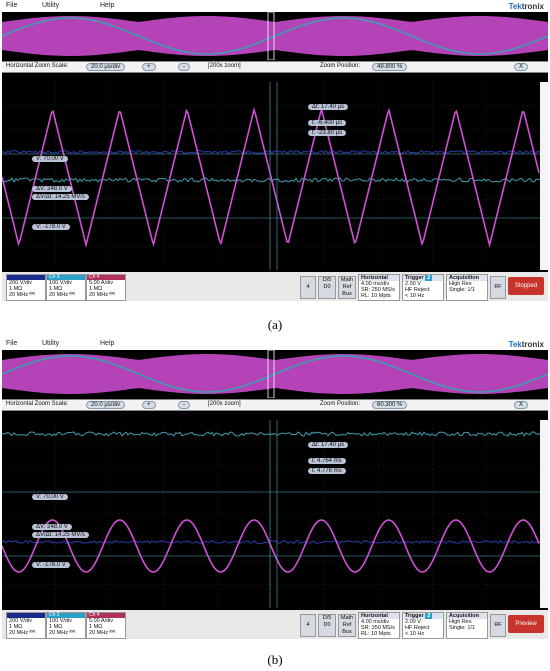 The width and height of the screenshot is (550, 671). What do you see at coordinates (327, 133) in the screenshot?
I see `cursor-t2: t: -23.80 µs` at bounding box center [327, 133].